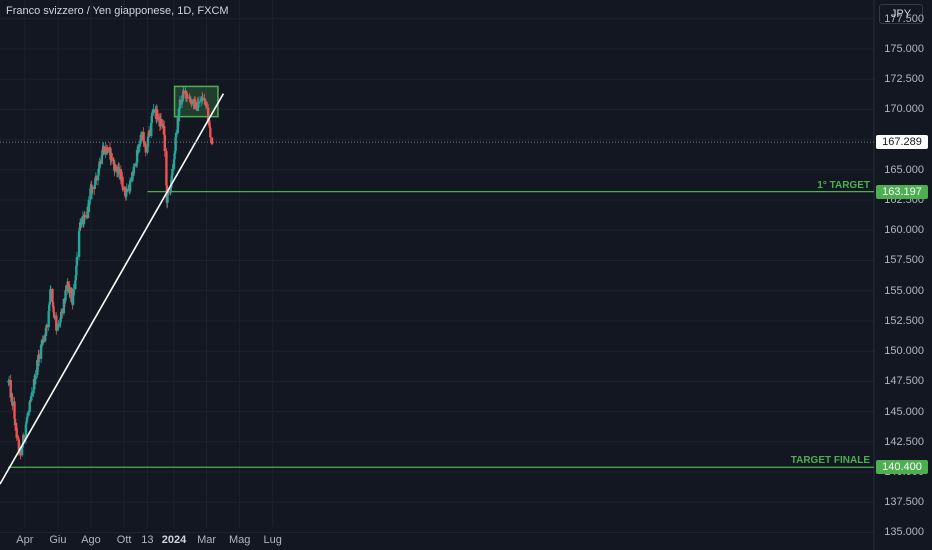 This screenshot has height=550, width=932. What do you see at coordinates (904, 260) in the screenshot?
I see `y-tick-label: 157.500` at bounding box center [904, 260].